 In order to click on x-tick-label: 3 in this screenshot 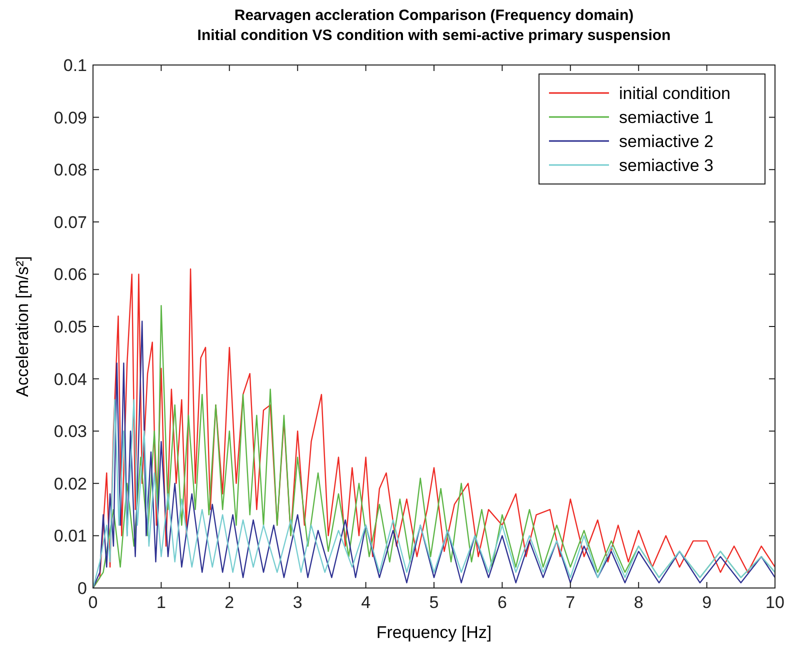, I will do `click(297, 602)`.